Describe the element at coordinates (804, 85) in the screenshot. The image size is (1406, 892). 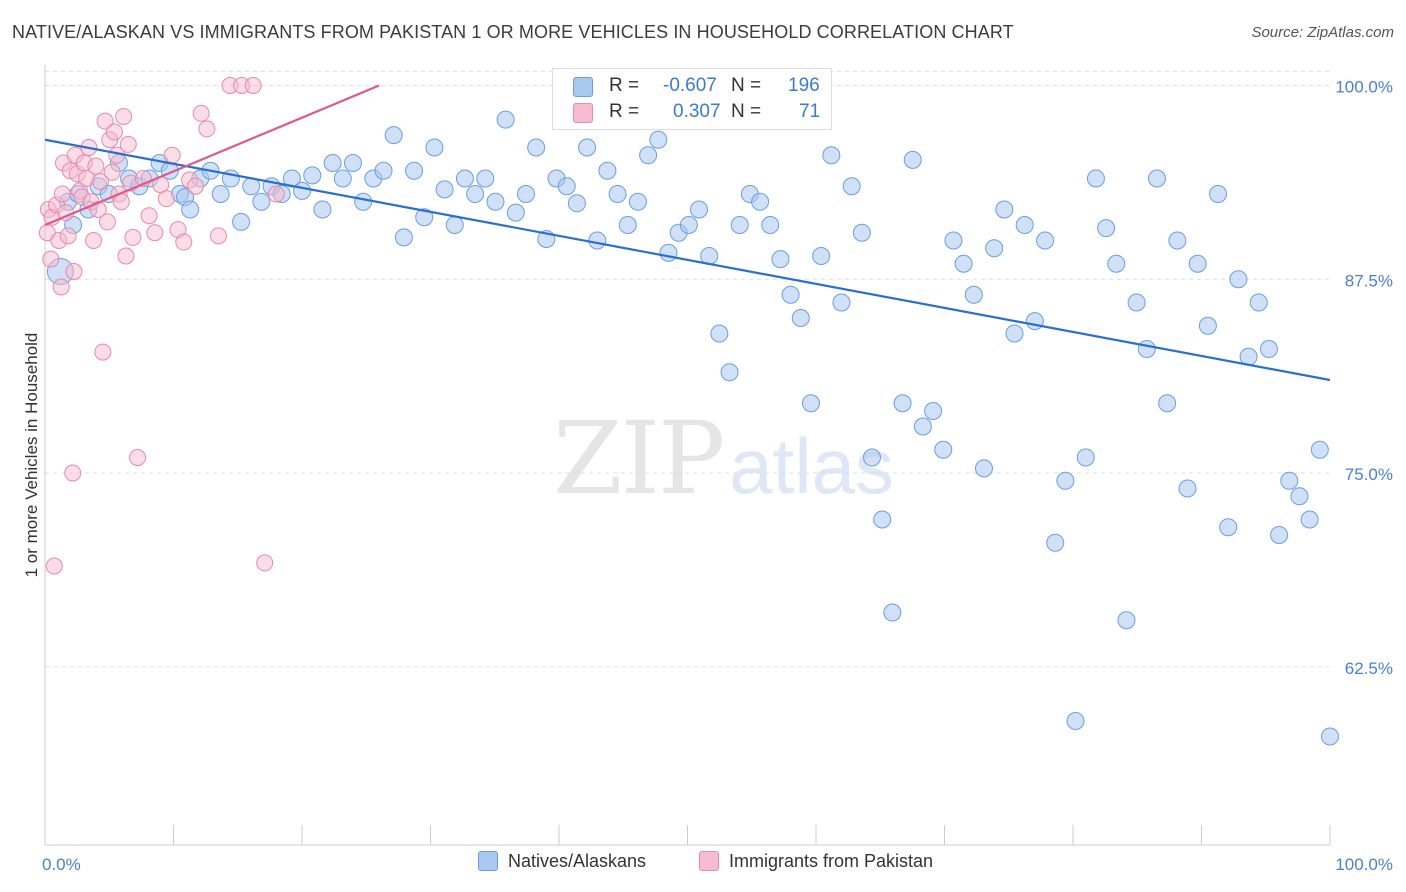
I see `legend-n-value: 196` at that location.